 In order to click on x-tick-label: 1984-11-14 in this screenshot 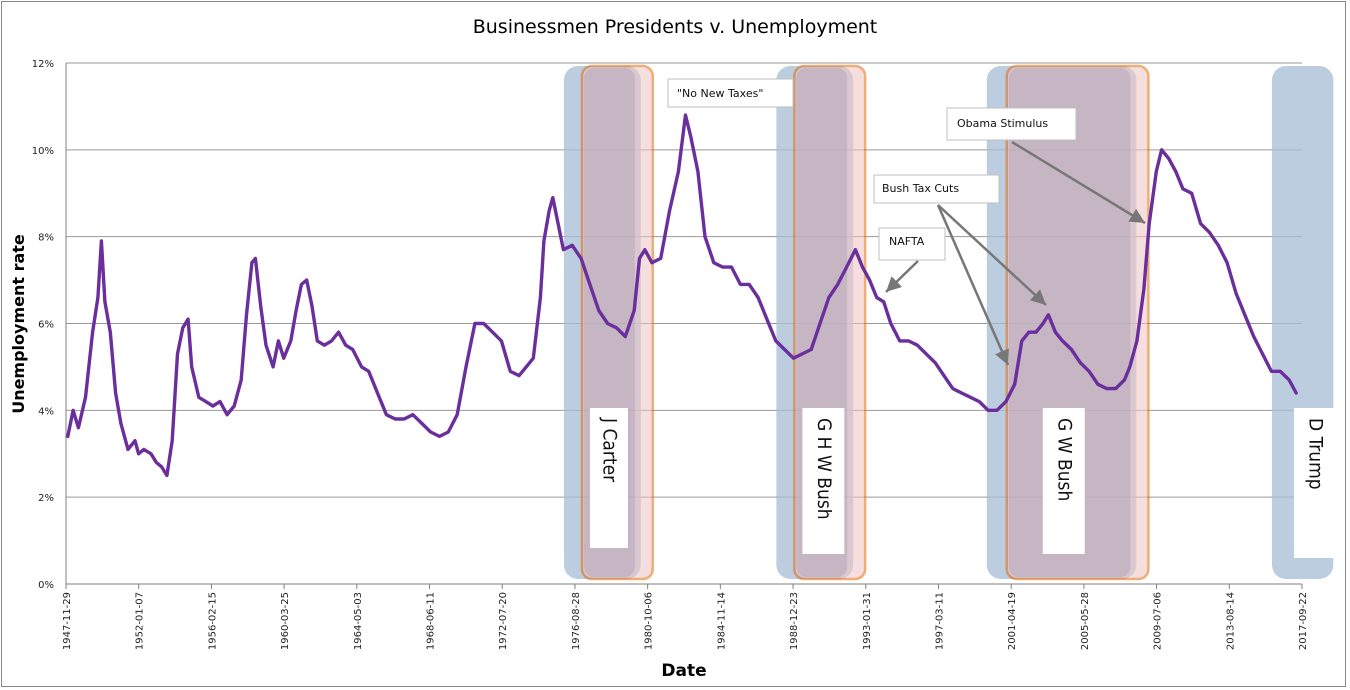, I will do `click(721, 621)`.